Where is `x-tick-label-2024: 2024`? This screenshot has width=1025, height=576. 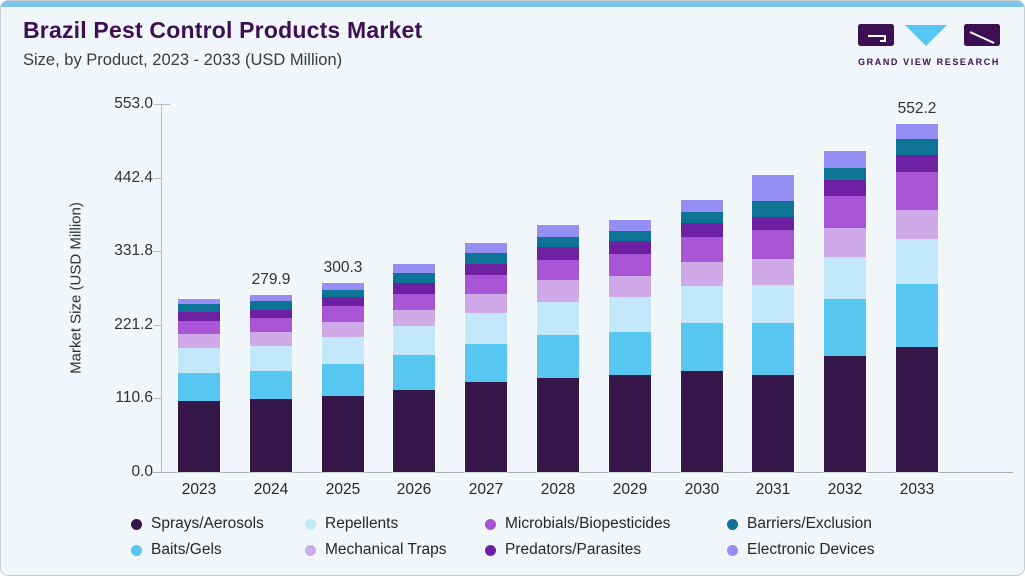
x-tick-label-2024: 2024 is located at coordinates (271, 489).